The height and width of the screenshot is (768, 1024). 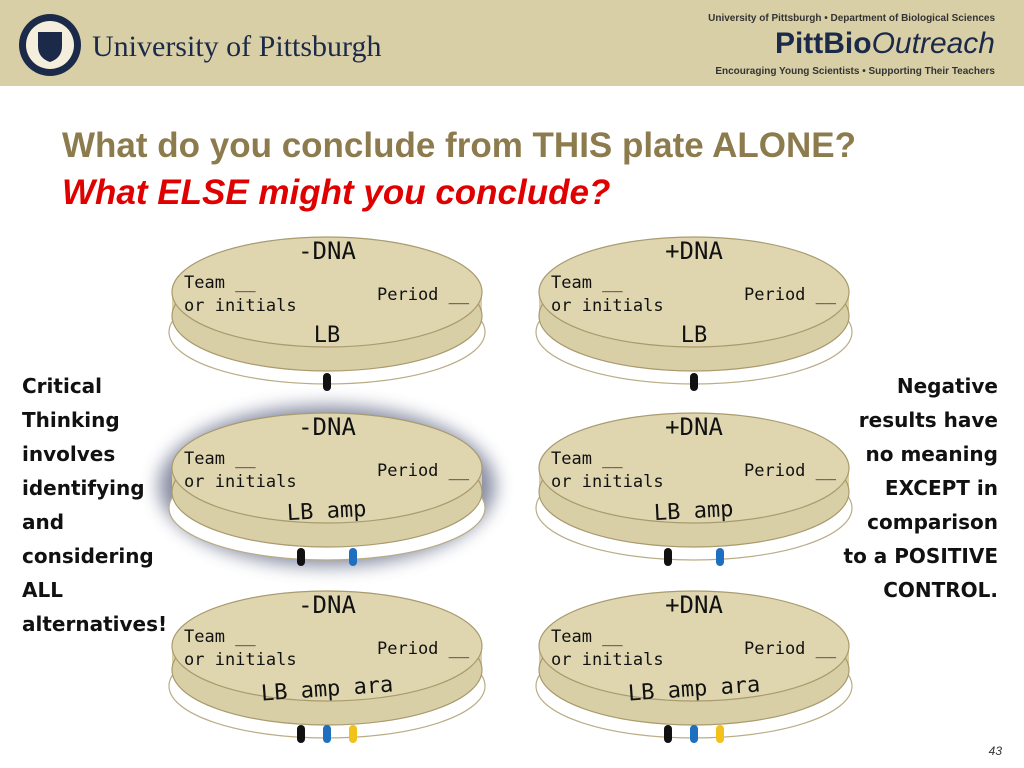 I want to click on page-number: 43, so click(x=996, y=751).